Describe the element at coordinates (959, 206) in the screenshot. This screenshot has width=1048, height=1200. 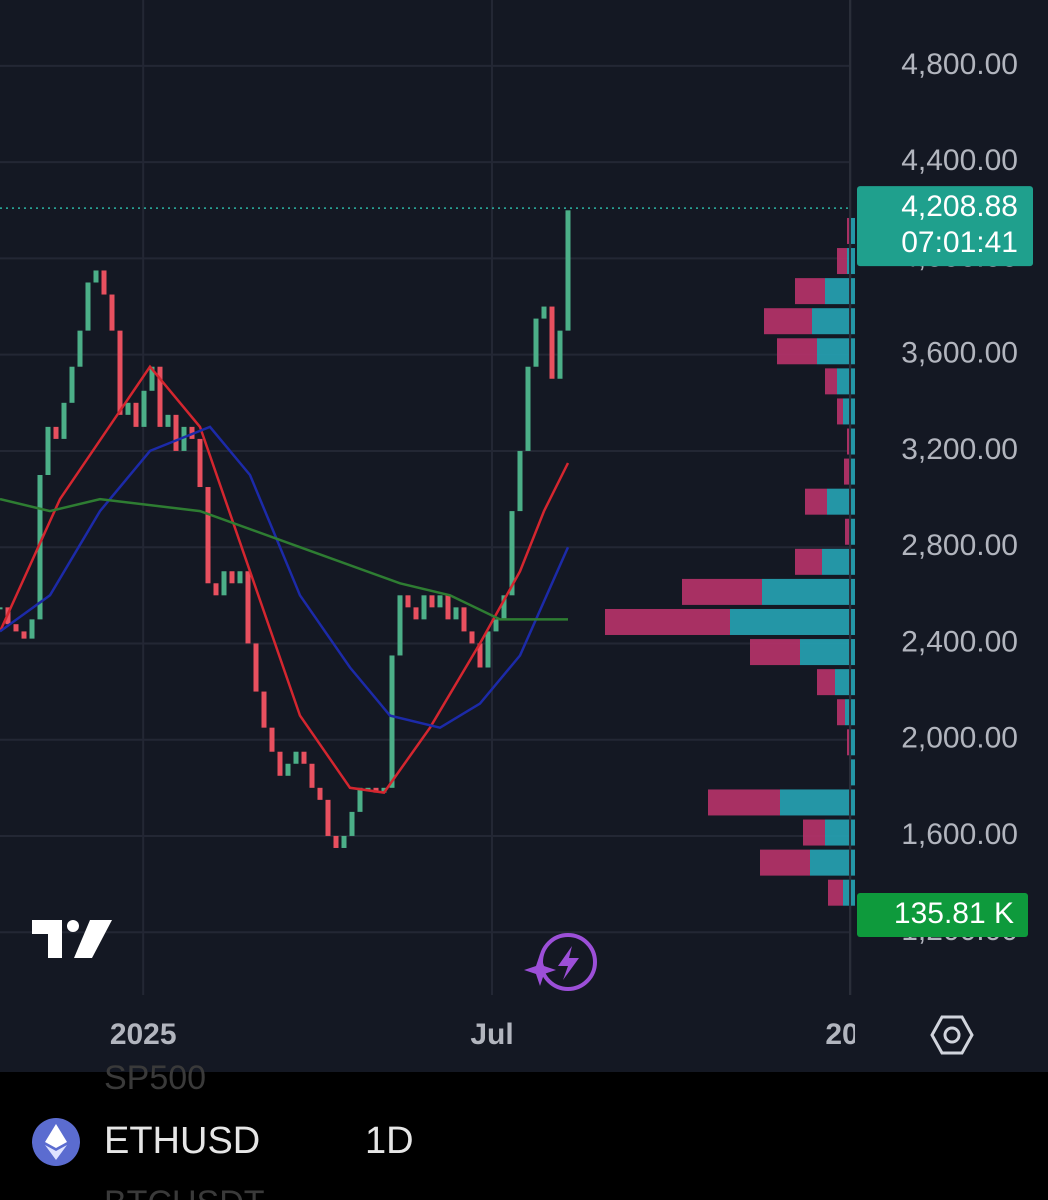
I see `last-price-label: 4,208.88` at that location.